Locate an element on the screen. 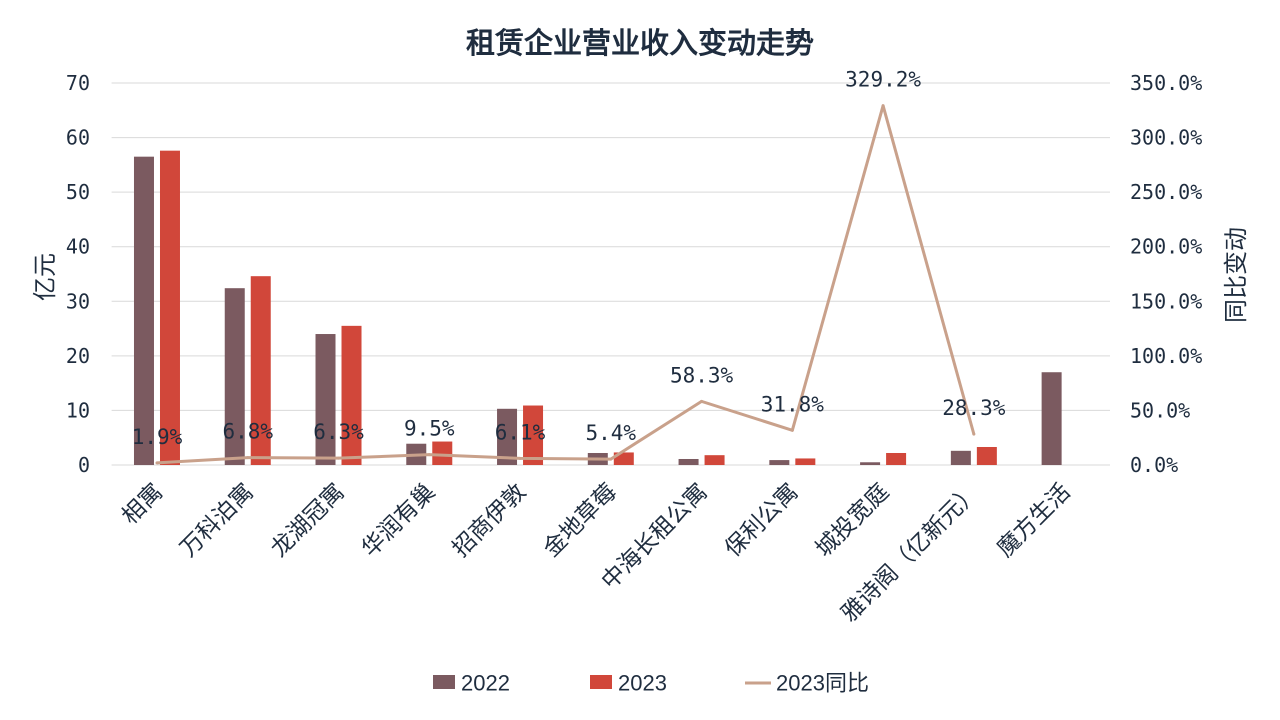  yoy-data-label: 58.3% is located at coordinates (702, 375).